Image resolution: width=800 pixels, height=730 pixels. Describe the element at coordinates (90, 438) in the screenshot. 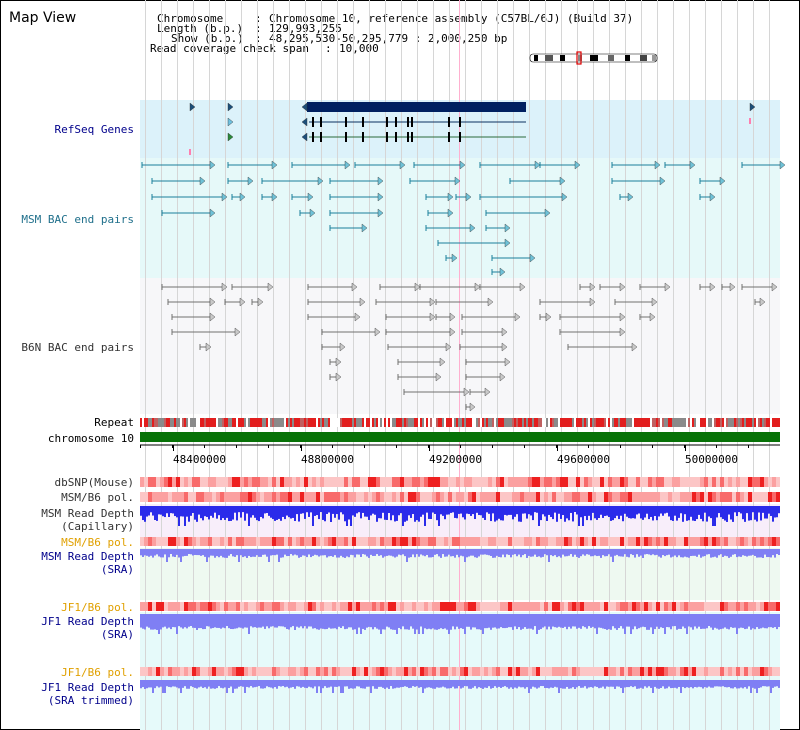

I see `track-label-chromosome: chromosome 10` at that location.